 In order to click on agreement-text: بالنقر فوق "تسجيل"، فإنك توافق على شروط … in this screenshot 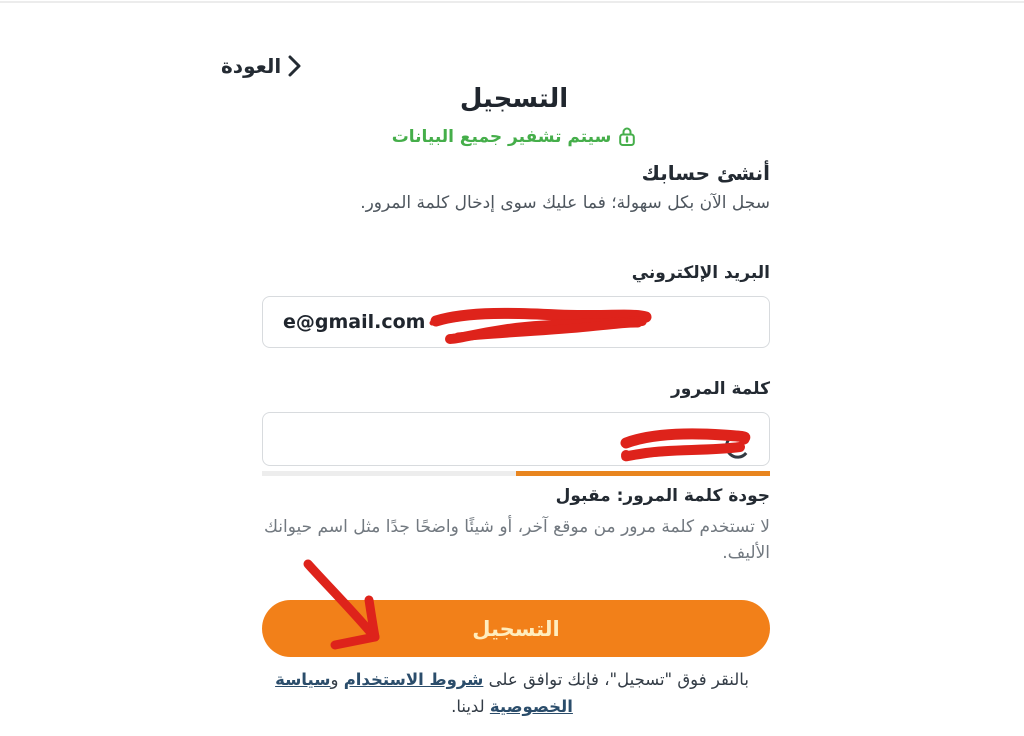, I will do `click(512, 693)`.